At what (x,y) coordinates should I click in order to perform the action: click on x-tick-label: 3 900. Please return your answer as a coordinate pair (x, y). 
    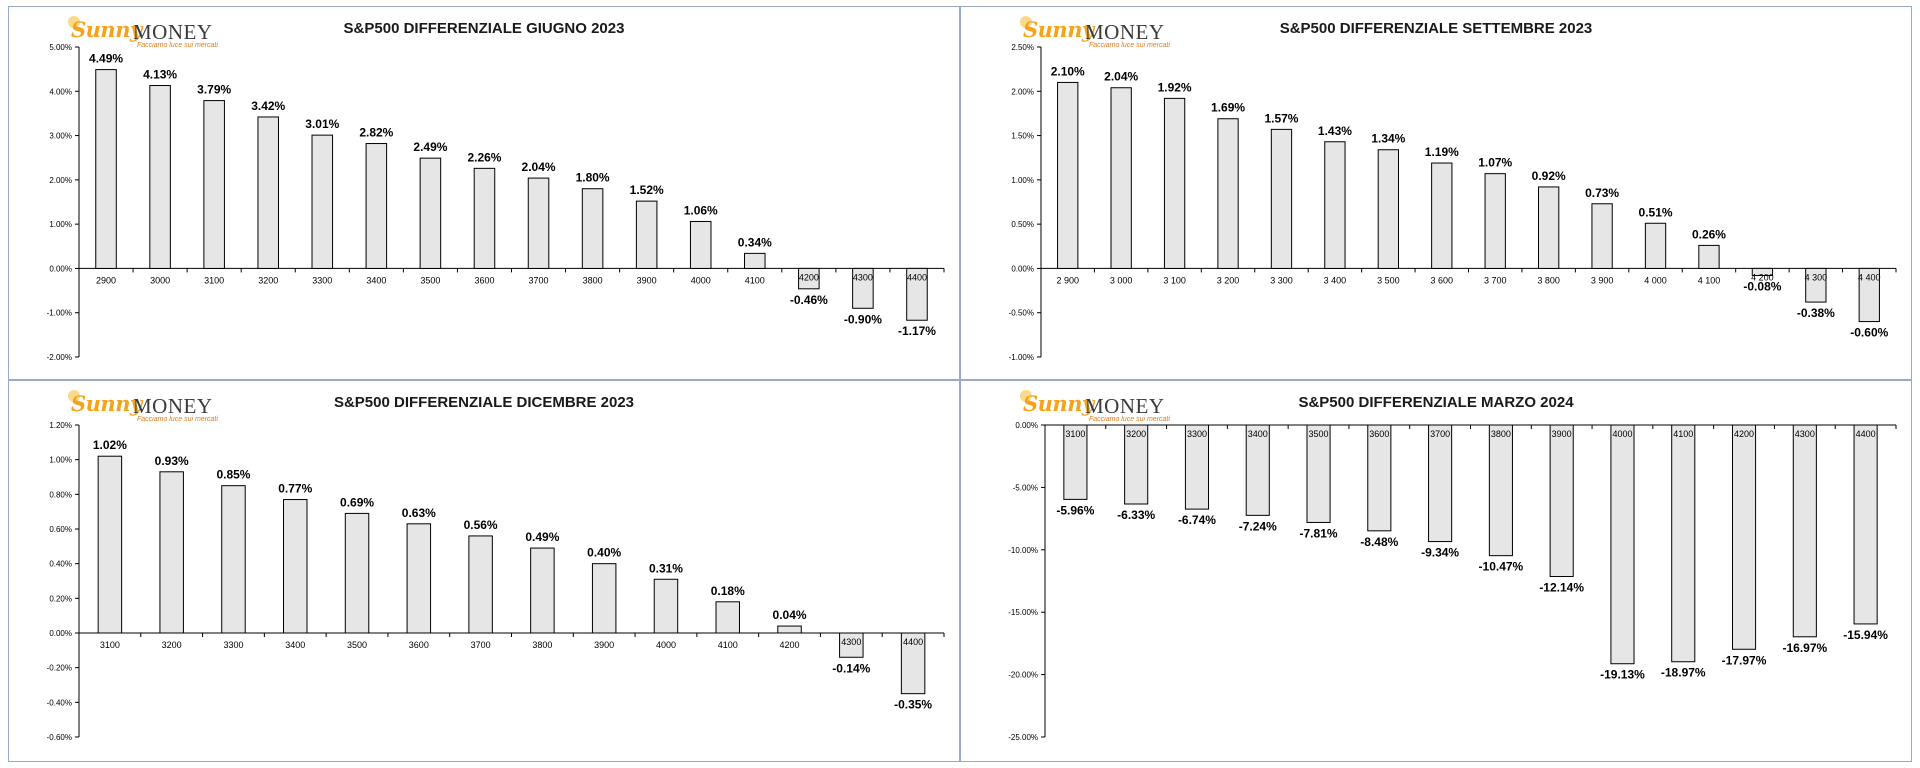
    Looking at the image, I should click on (1602, 280).